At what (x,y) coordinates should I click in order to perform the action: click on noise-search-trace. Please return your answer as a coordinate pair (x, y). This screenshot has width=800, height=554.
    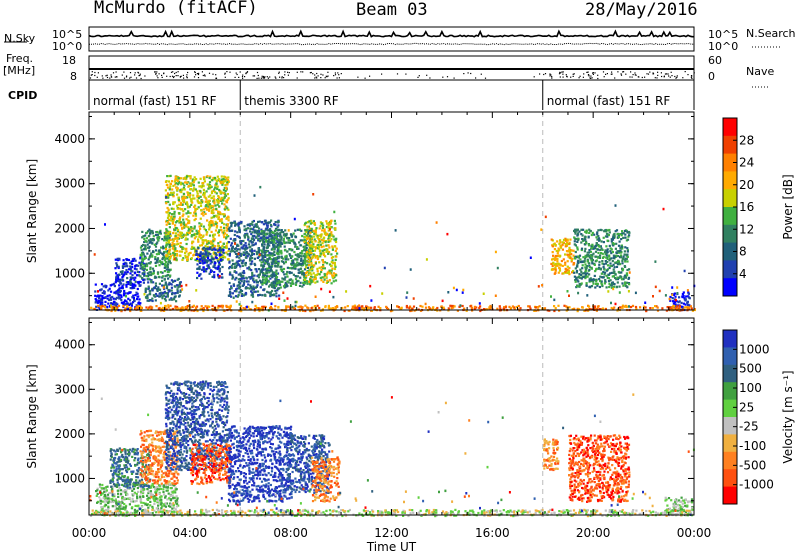
    Looking at the image, I should click on (392, 44).